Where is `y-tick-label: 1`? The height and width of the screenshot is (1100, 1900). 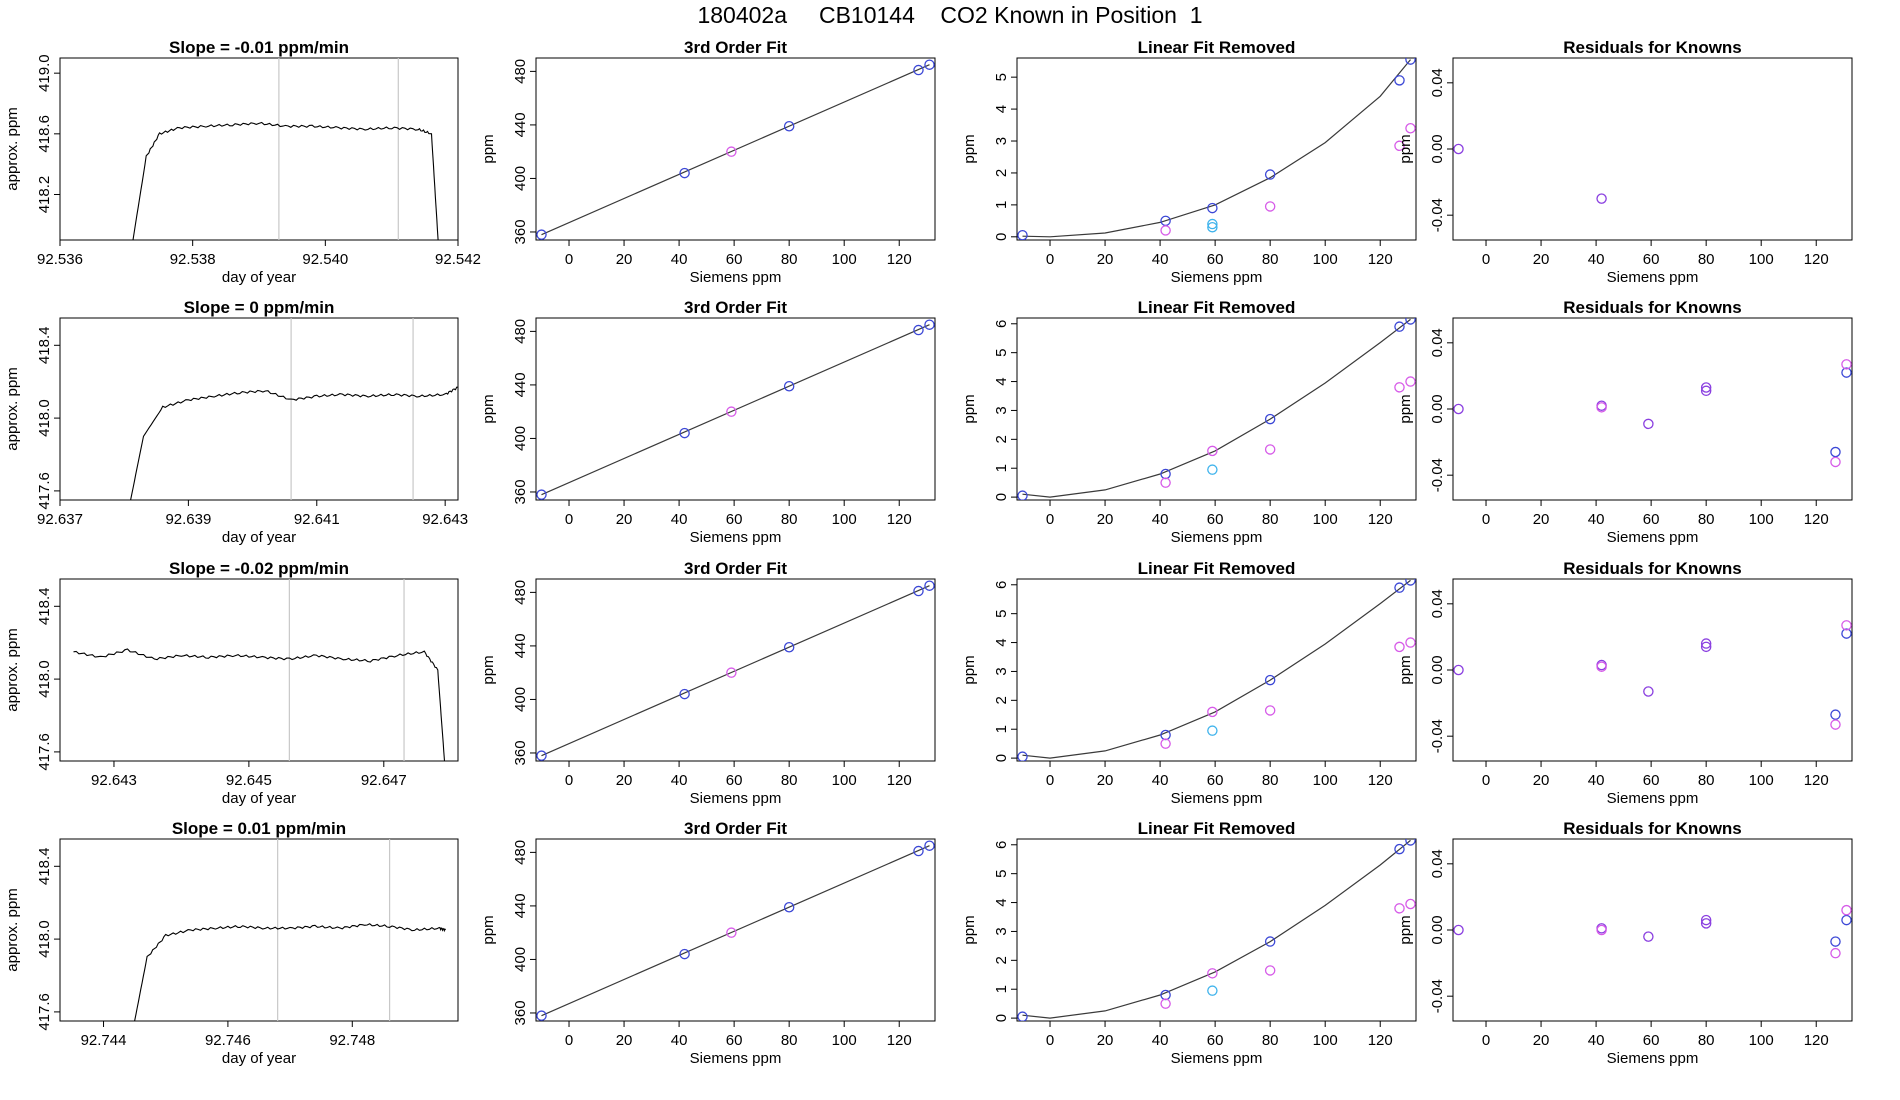
y-tick-label: 1 is located at coordinates (1001, 205).